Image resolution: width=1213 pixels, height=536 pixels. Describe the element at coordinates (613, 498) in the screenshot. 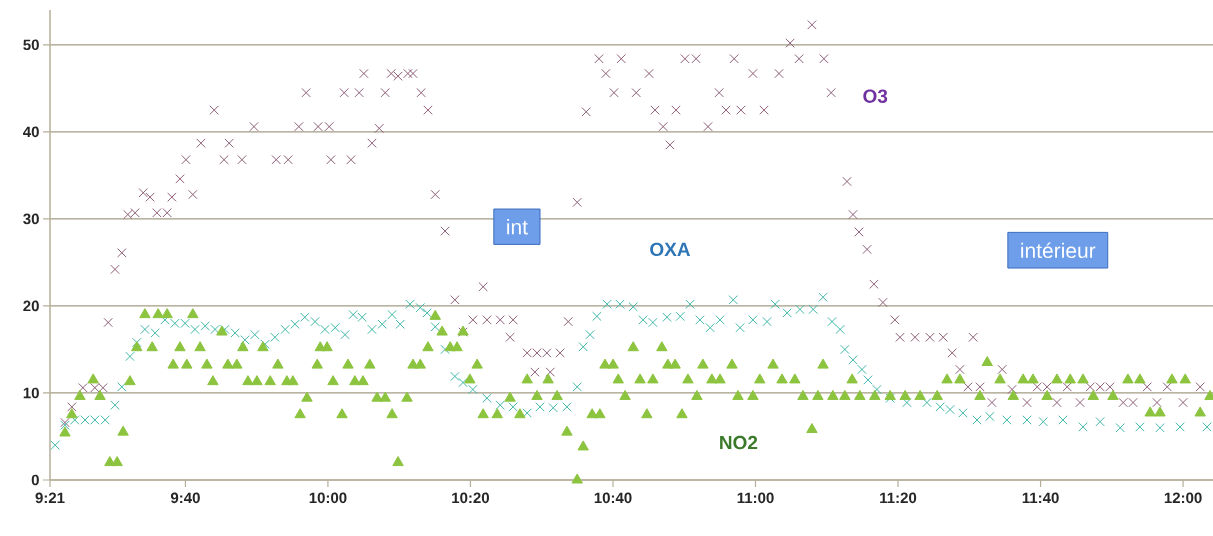

I see `x-tick-label: 10:40` at that location.